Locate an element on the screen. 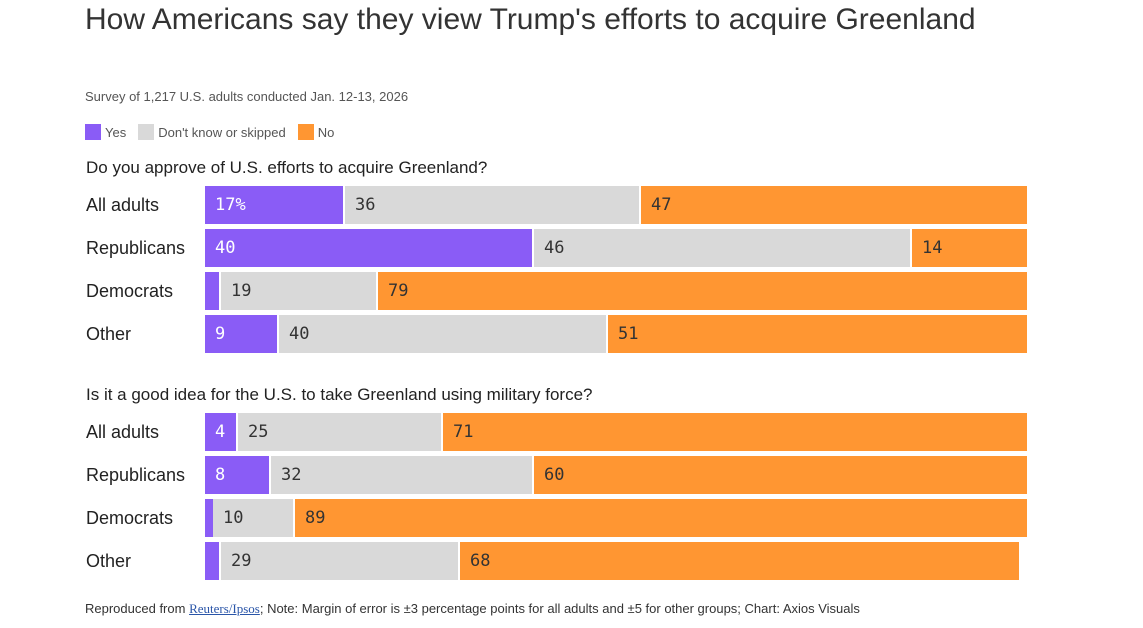  bar-segment-yes: 17% is located at coordinates (275, 205).